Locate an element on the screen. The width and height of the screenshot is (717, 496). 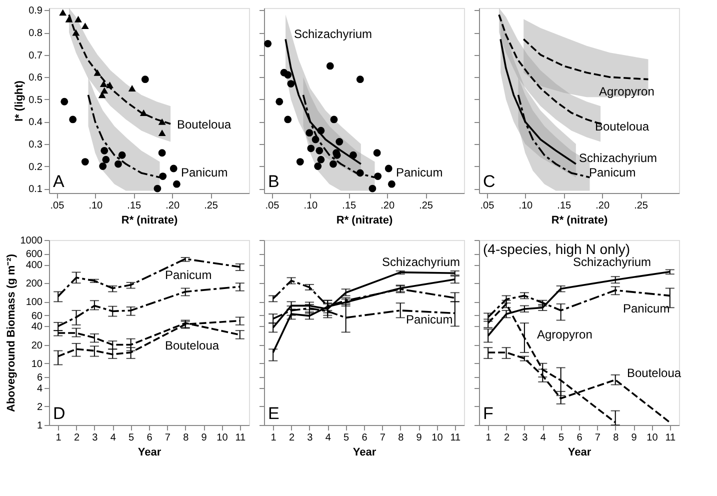
y-axis-title: Aboveground Biomass (g m⁻²) is located at coordinates (11, 333).